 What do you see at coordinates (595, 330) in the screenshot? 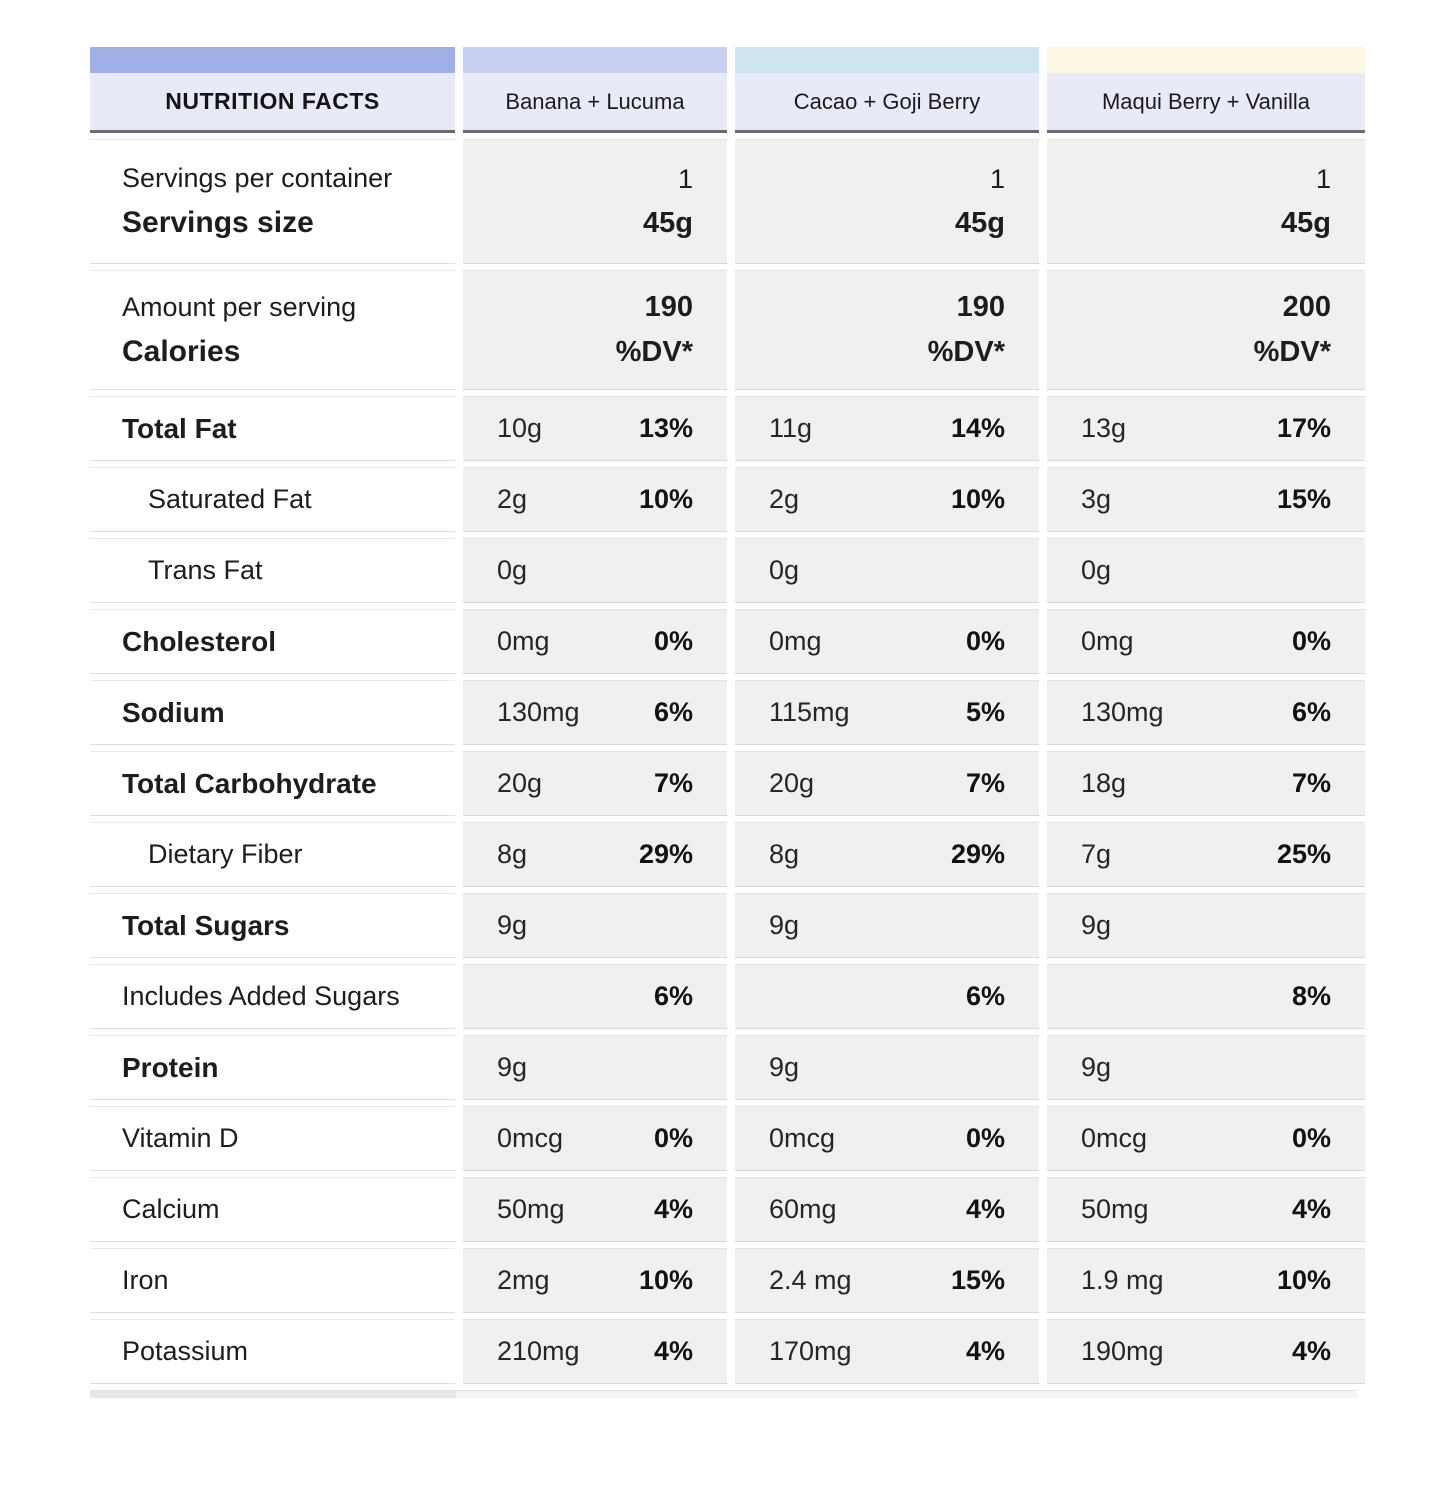
I see `calories-value-cell: 190 %DV*` at bounding box center [595, 330].